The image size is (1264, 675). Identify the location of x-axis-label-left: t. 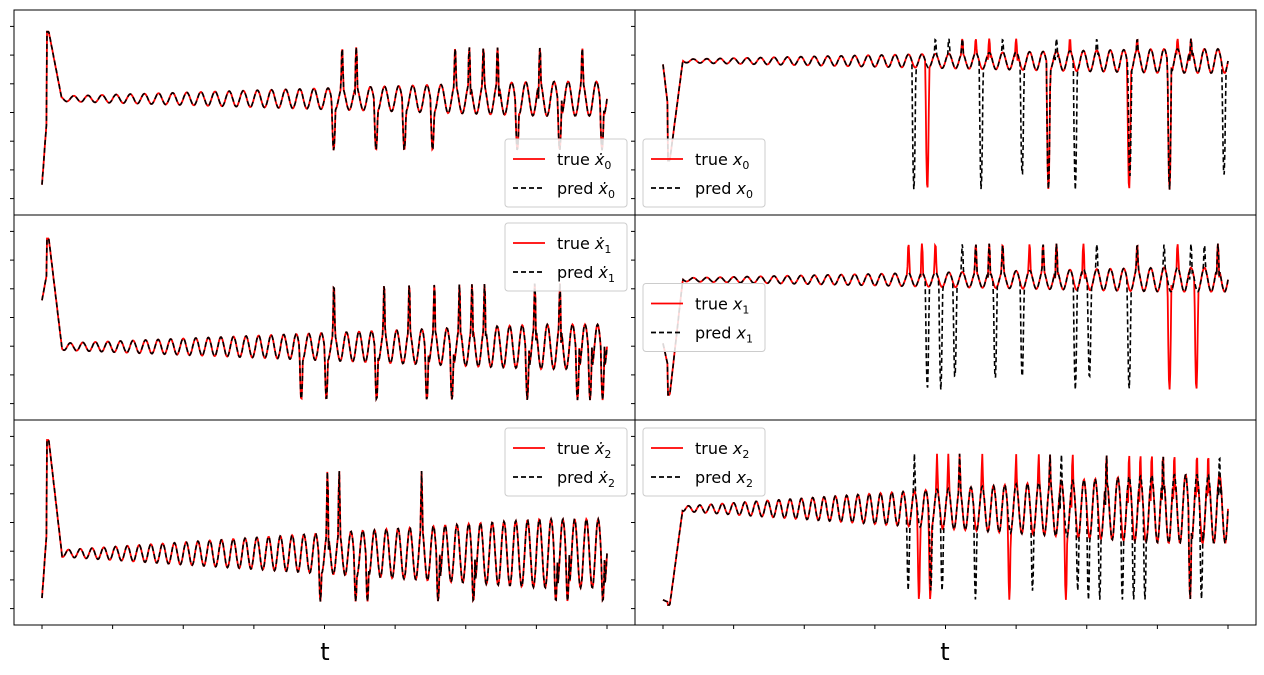
(324, 652).